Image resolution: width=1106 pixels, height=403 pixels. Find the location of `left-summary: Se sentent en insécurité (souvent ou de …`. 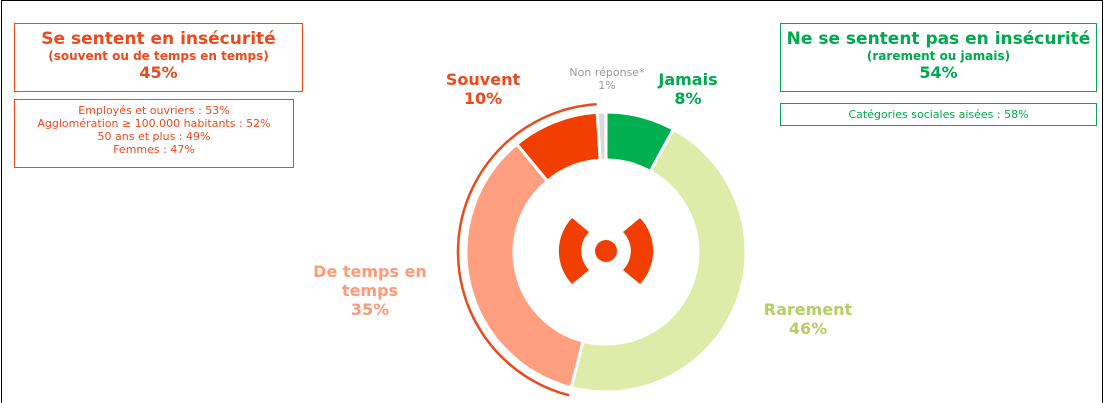

left-summary: Se sentent en insécurité (souvent ou de … is located at coordinates (158, 57).